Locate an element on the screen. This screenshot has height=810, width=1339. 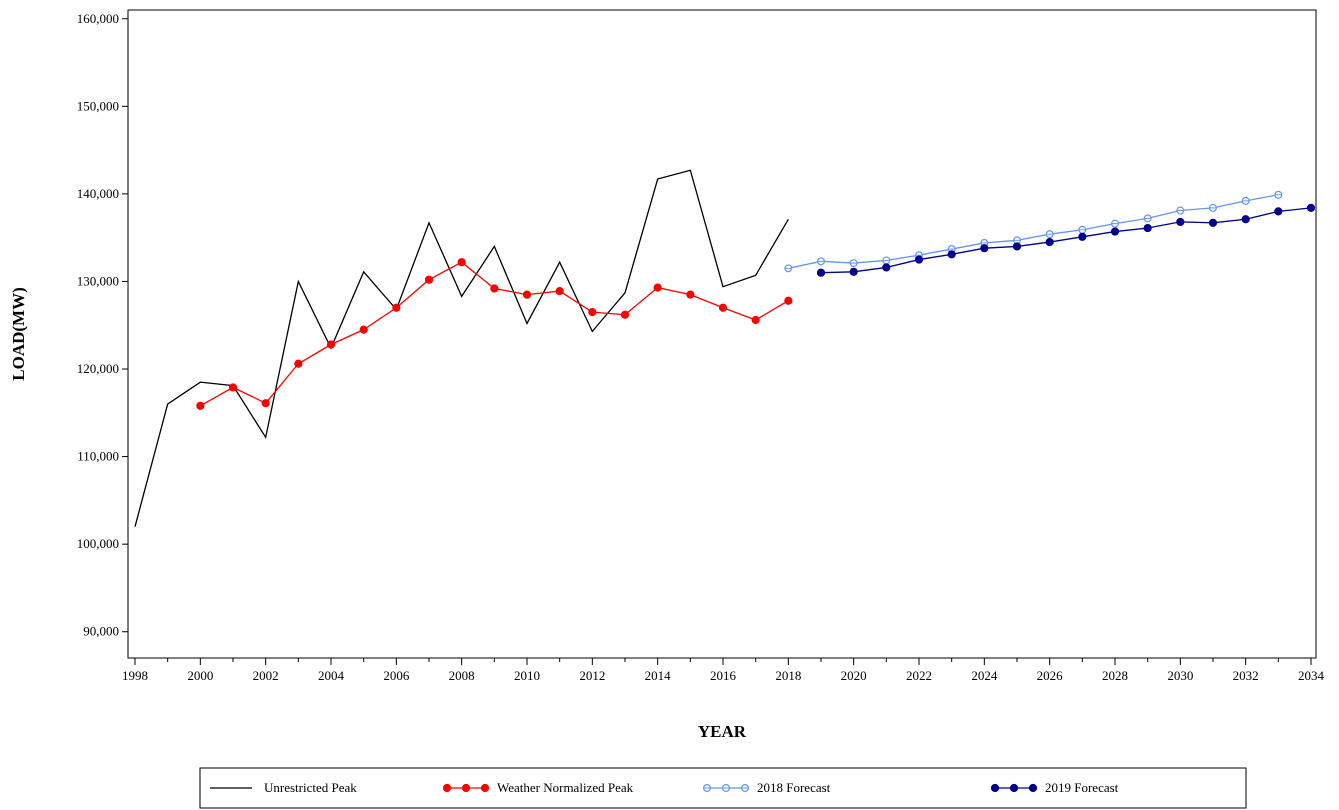
y-tick-label: 120,000 is located at coordinates (98, 368).